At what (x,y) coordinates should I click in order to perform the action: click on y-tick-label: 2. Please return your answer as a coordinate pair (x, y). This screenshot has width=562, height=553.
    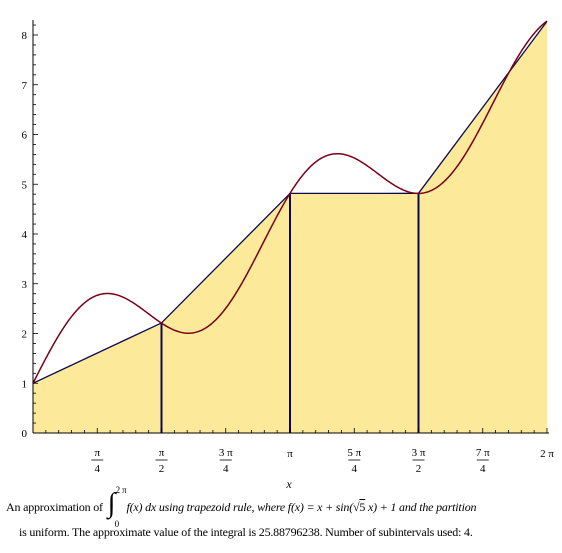
    Looking at the image, I should click on (25, 335).